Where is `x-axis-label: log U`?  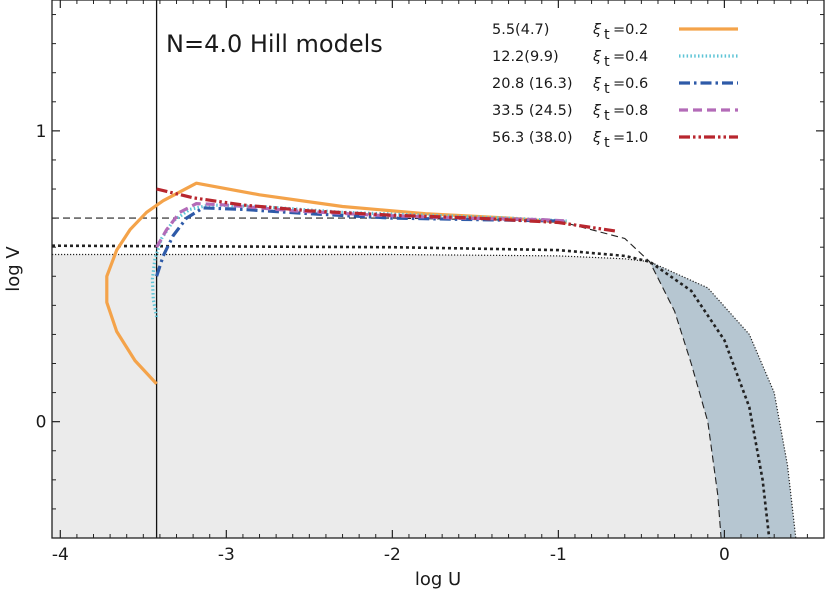 x-axis-label: log U is located at coordinates (438, 579).